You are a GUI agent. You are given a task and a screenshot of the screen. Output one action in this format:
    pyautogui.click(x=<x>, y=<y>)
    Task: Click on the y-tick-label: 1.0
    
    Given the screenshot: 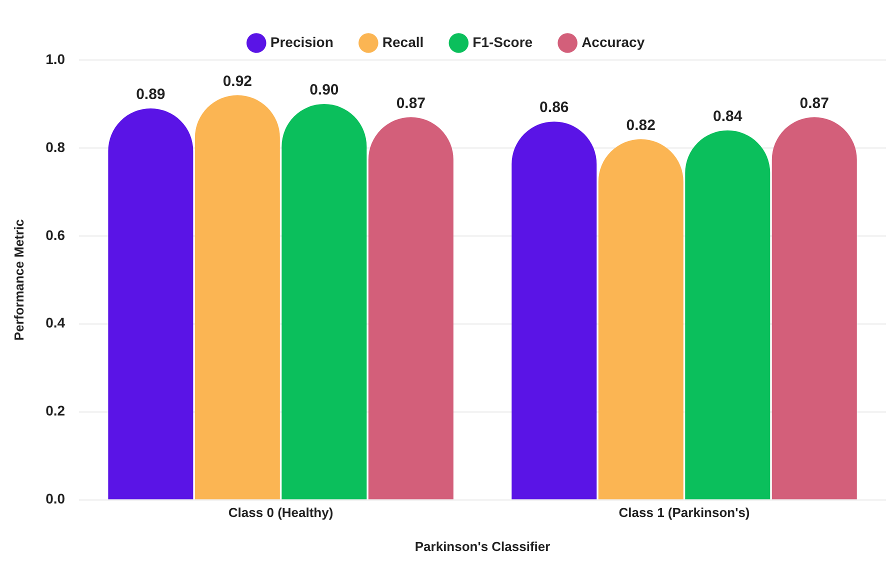 What is the action you would take?
    pyautogui.click(x=56, y=58)
    